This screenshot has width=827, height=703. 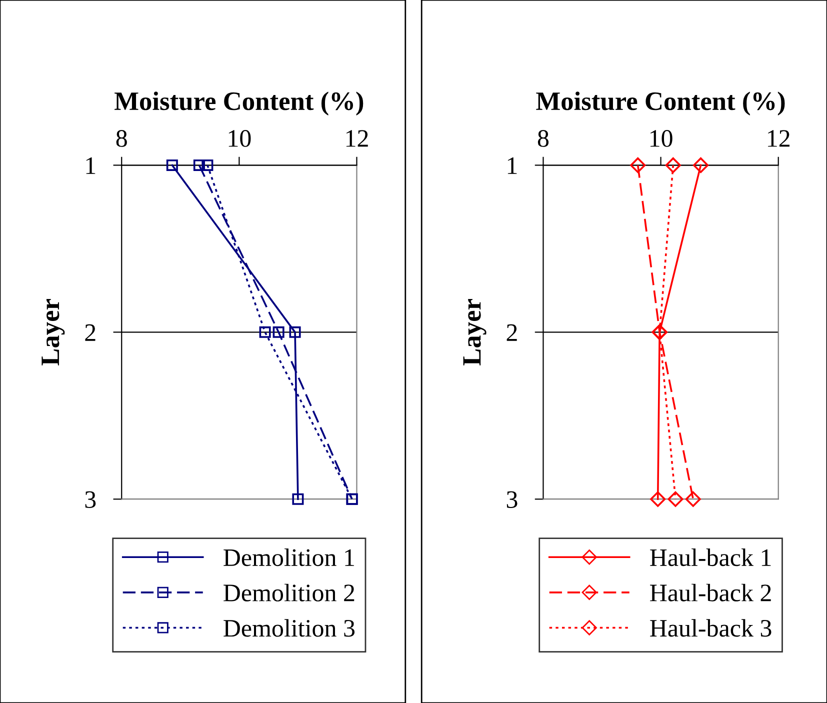 I want to click on legend-label: Haul-back 3, so click(x=711, y=628).